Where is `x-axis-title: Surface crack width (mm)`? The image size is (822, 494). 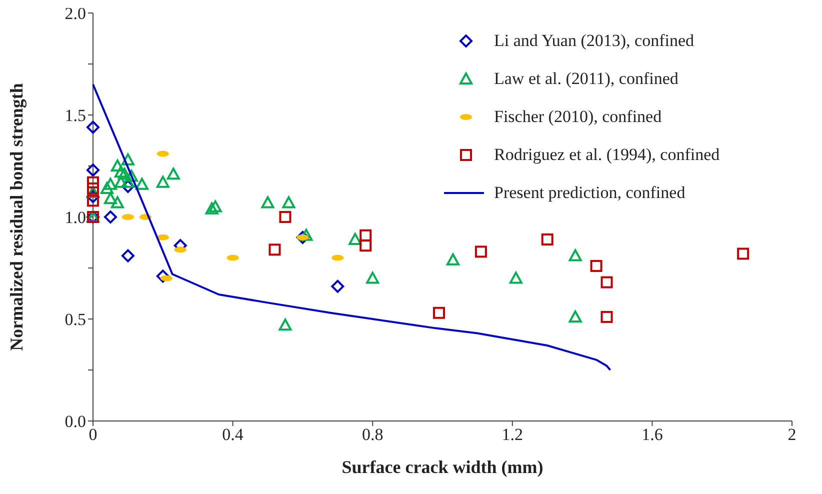
x-axis-title: Surface crack width (mm) is located at coordinates (443, 467).